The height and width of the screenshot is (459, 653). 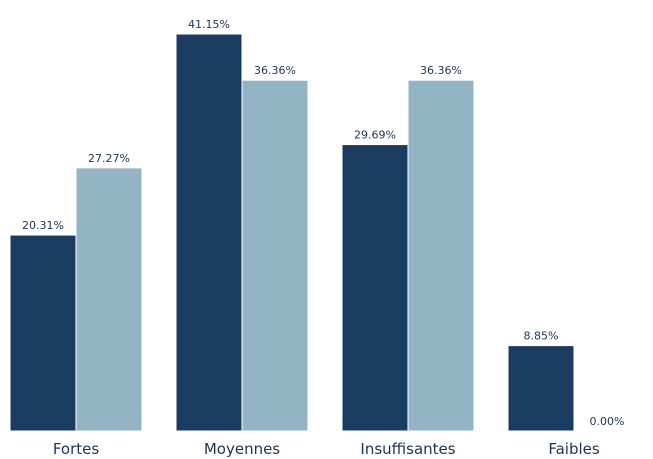 I want to click on value-label-faibles-series-2: 0.00%, so click(x=607, y=421).